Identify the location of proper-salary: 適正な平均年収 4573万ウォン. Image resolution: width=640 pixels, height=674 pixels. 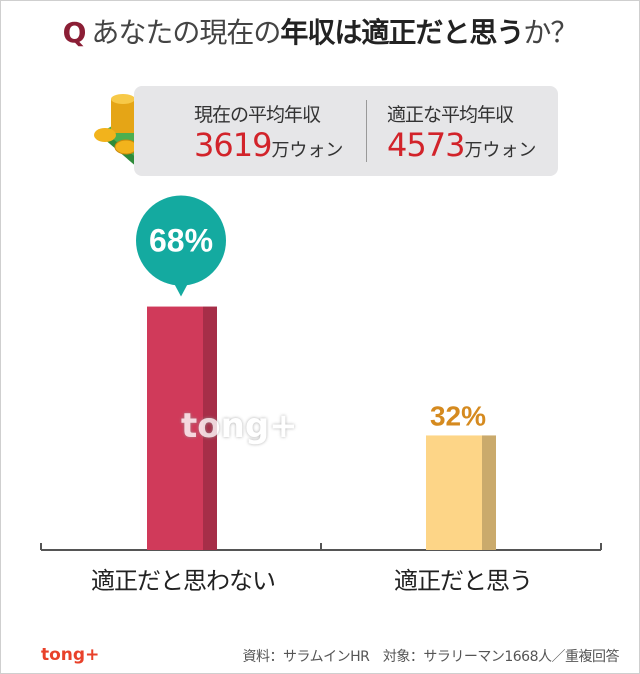
(461, 131).